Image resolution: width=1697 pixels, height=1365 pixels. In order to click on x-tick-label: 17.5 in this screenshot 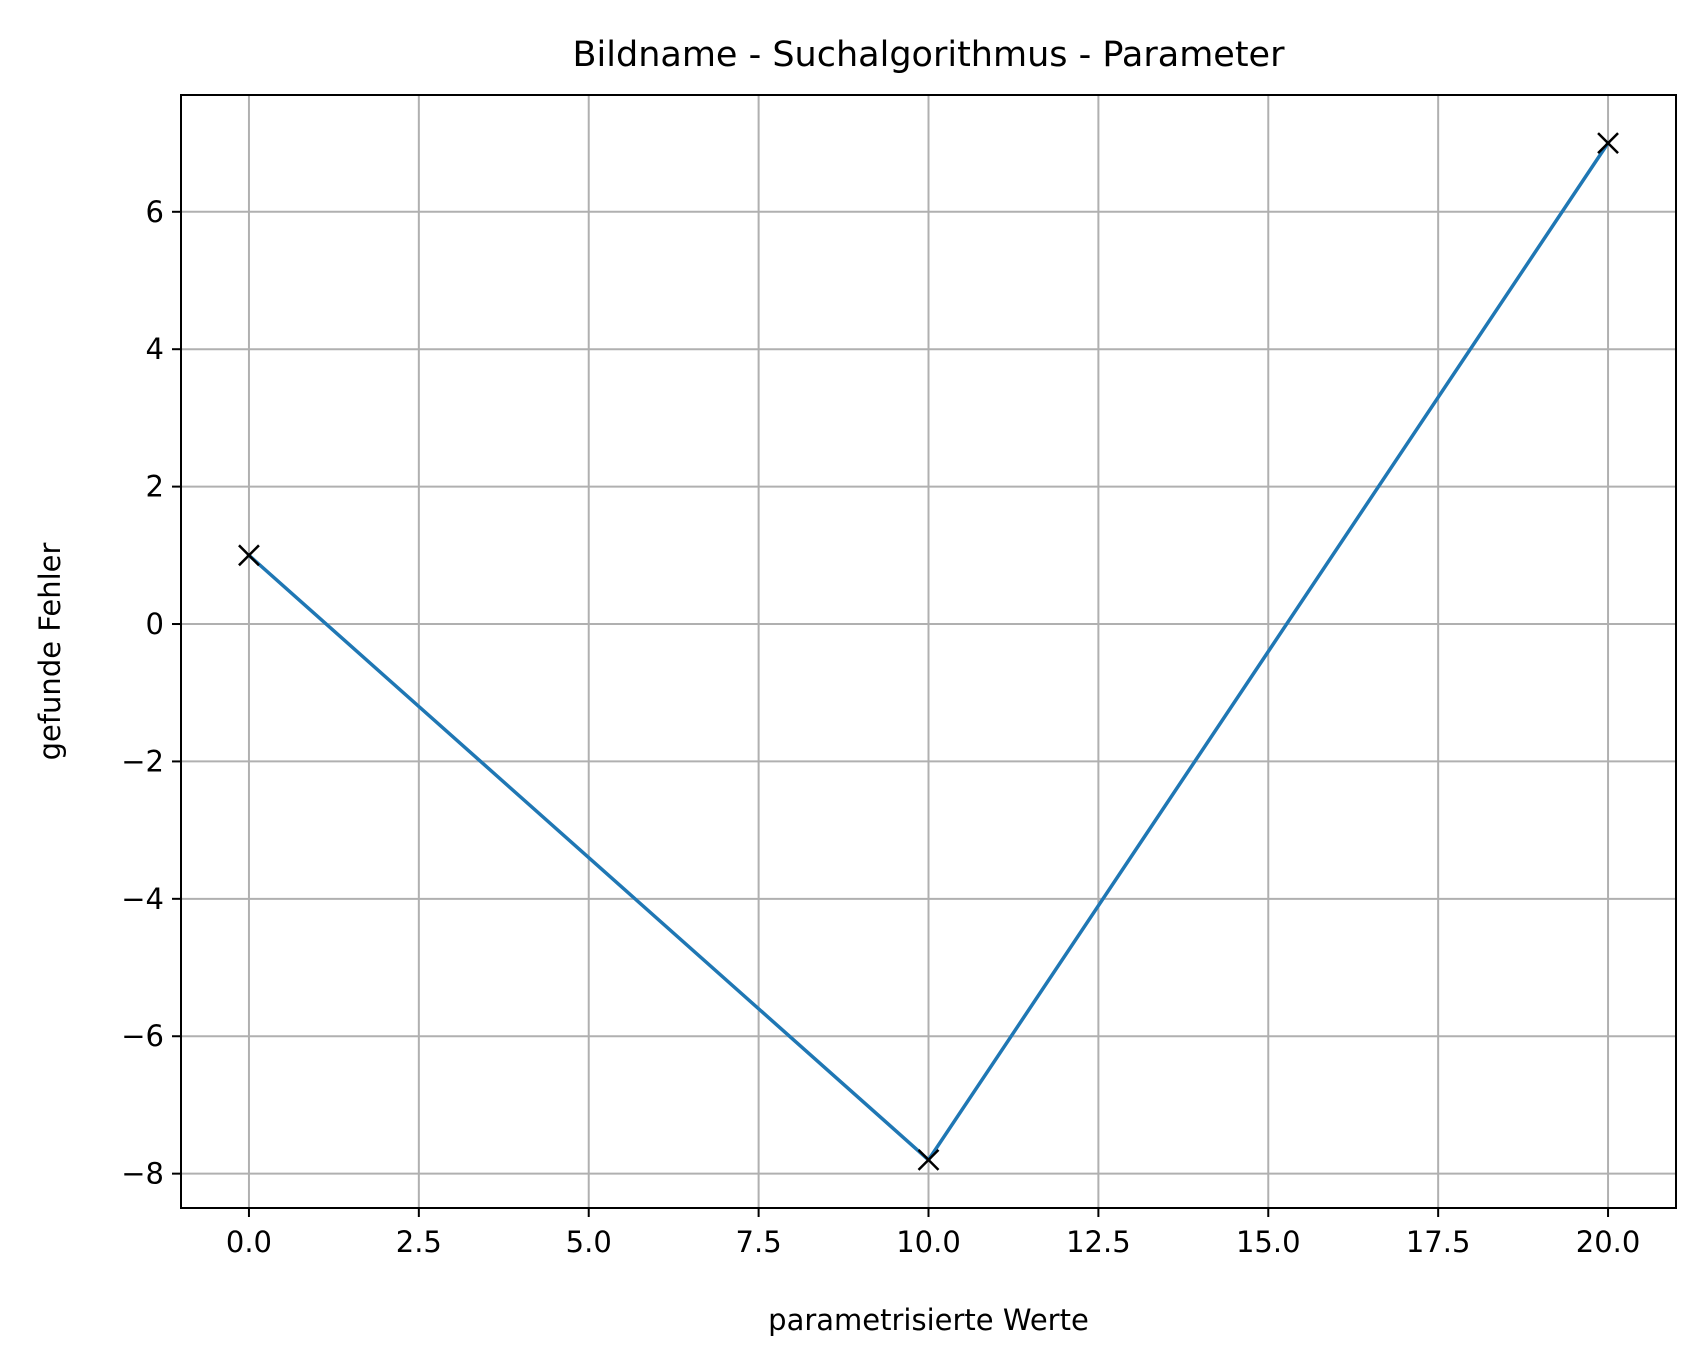, I will do `click(1438, 1242)`.